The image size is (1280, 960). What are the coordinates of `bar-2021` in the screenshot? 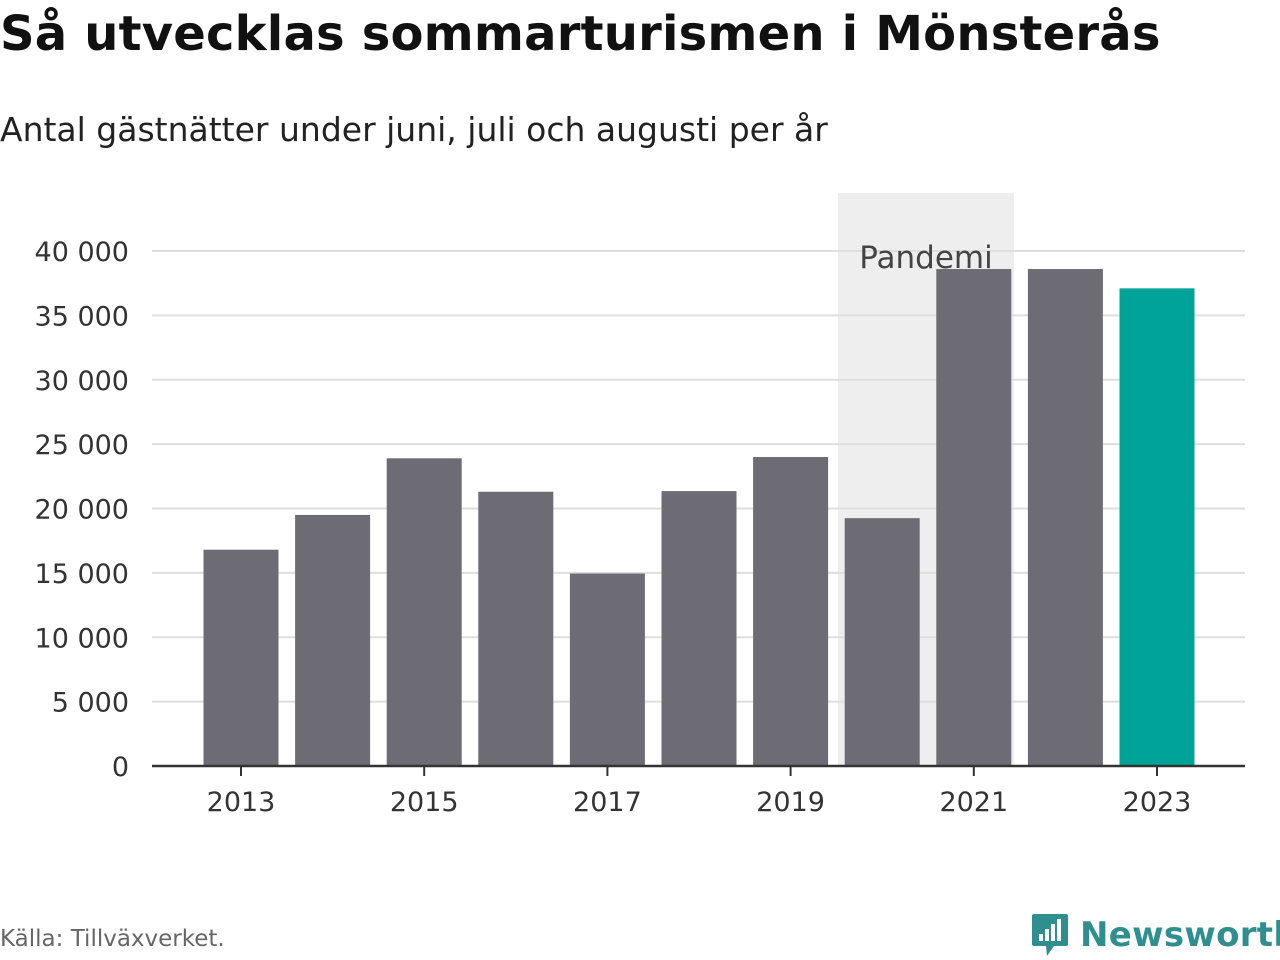 It's located at (974, 517).